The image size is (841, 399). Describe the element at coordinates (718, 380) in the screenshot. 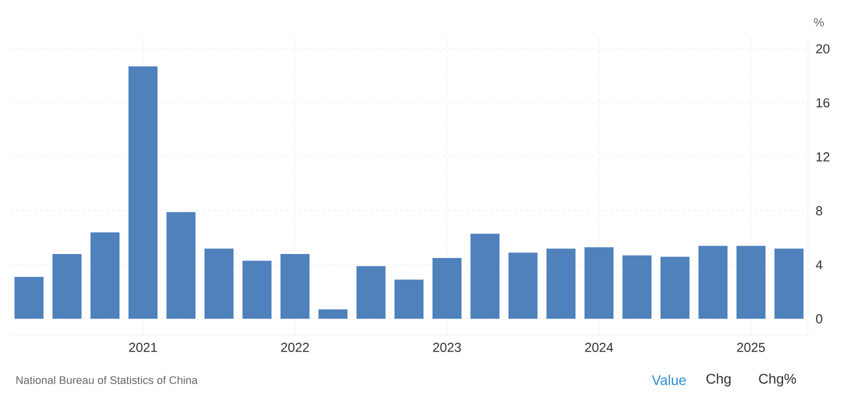

I see `text: Chg` at that location.